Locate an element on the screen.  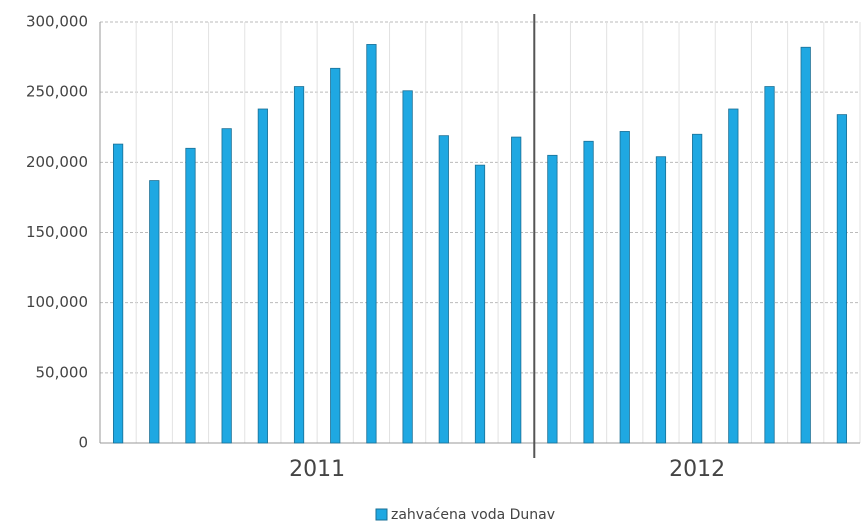
y-tick-label: 300,000 is located at coordinates (57, 22).